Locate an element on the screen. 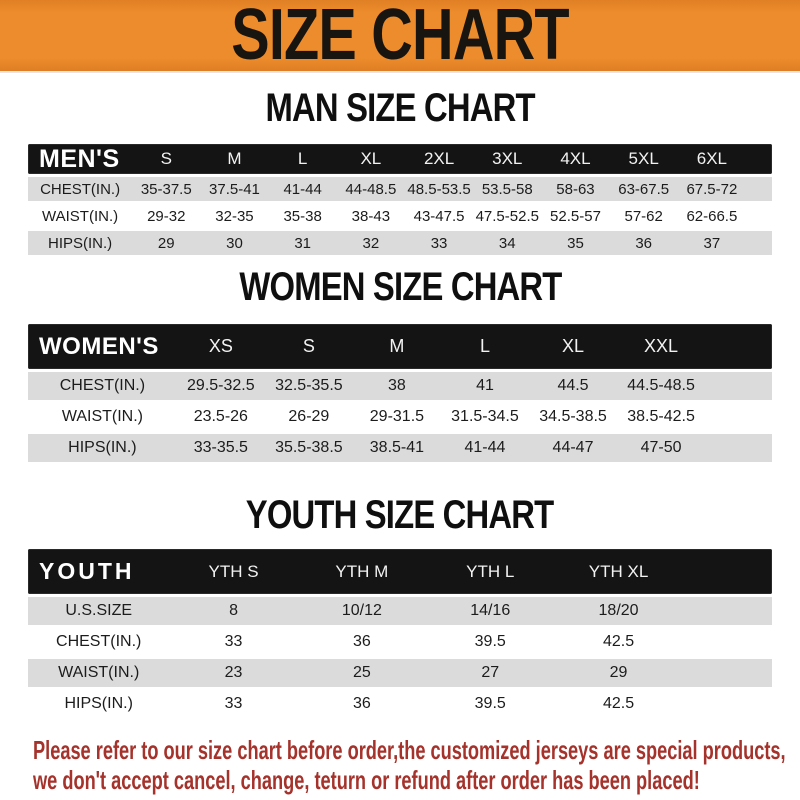 This screenshot has width=800, height=800. cell-value: 29.5-32.5 is located at coordinates (221, 385).